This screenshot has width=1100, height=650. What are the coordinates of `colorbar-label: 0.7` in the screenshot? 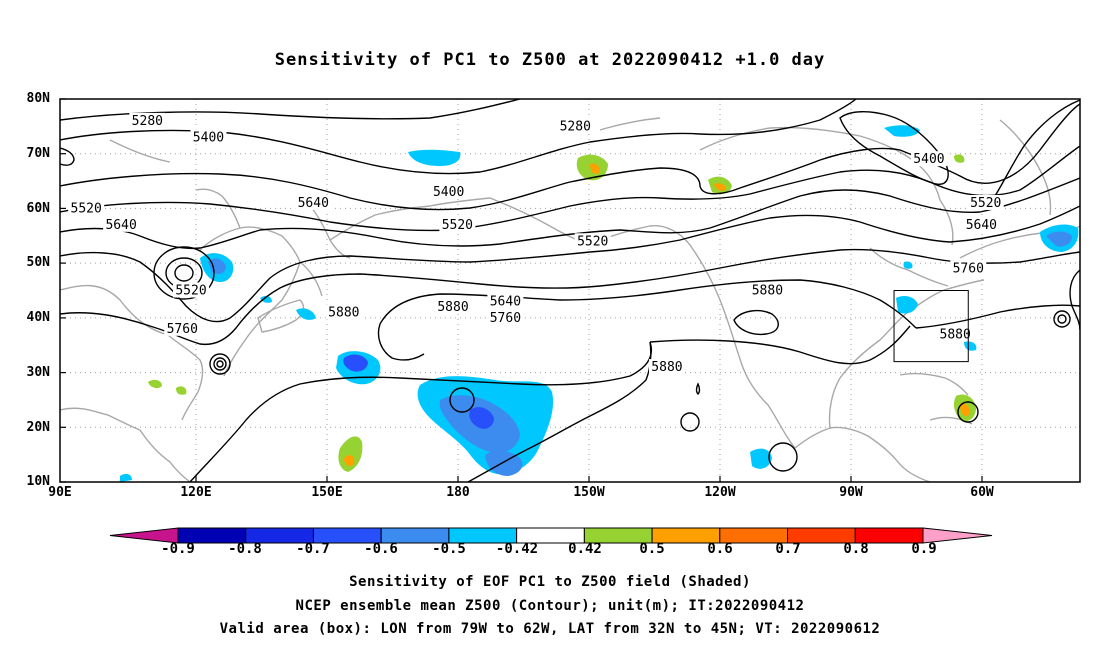 It's located at (788, 549).